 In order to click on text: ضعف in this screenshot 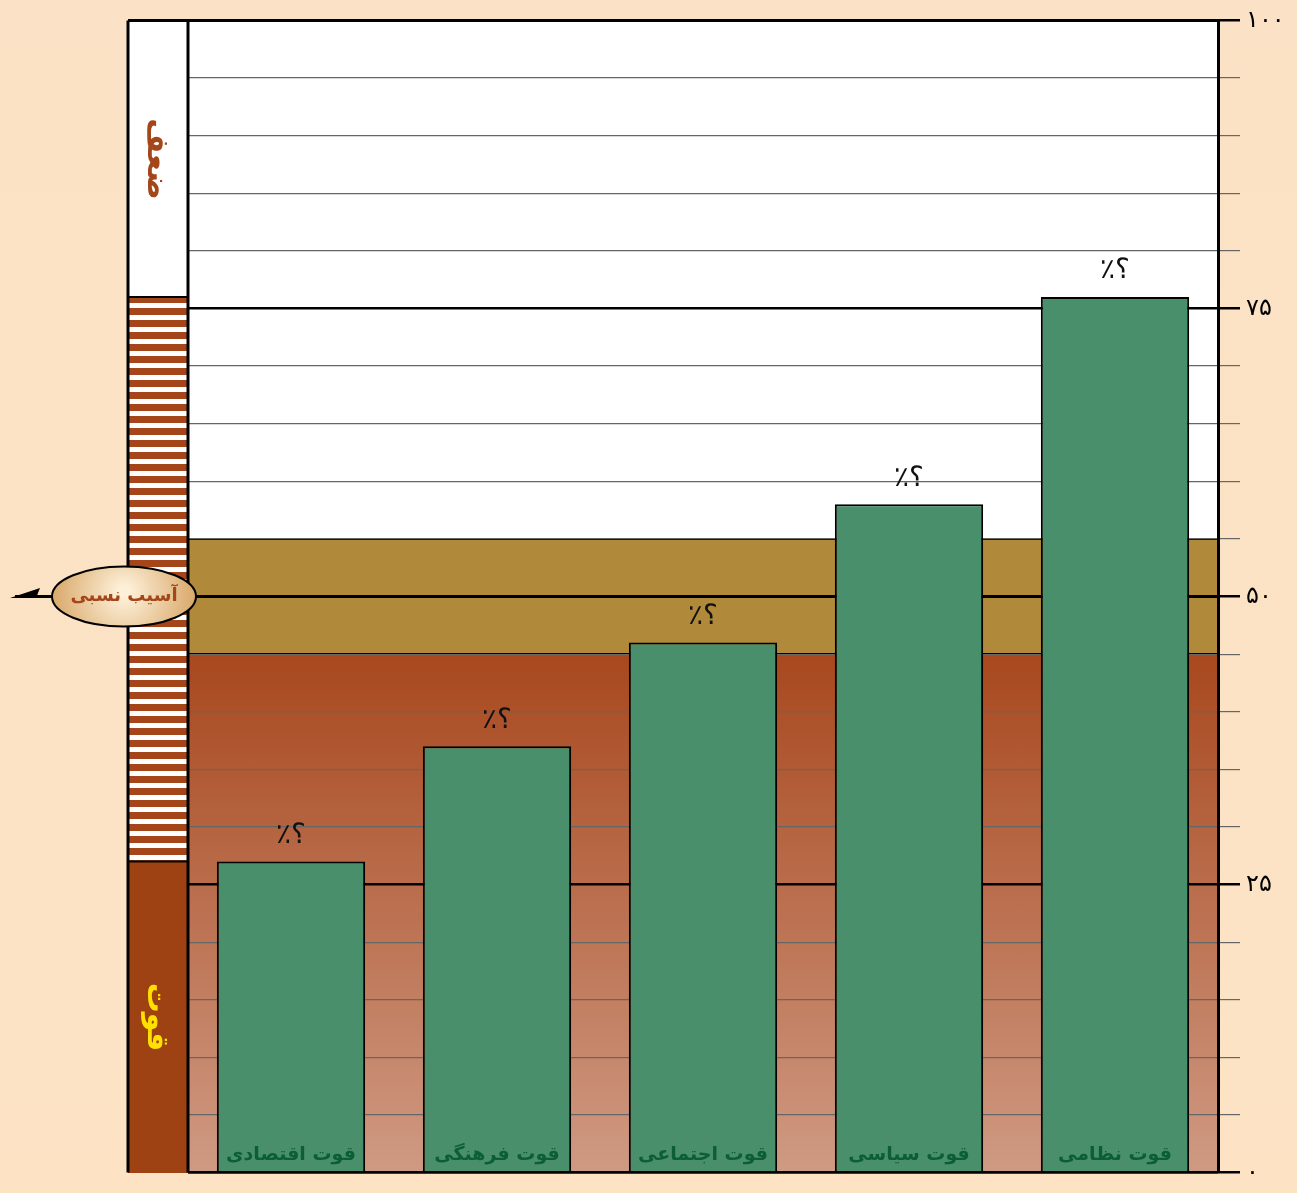, I will do `click(158, 158)`.